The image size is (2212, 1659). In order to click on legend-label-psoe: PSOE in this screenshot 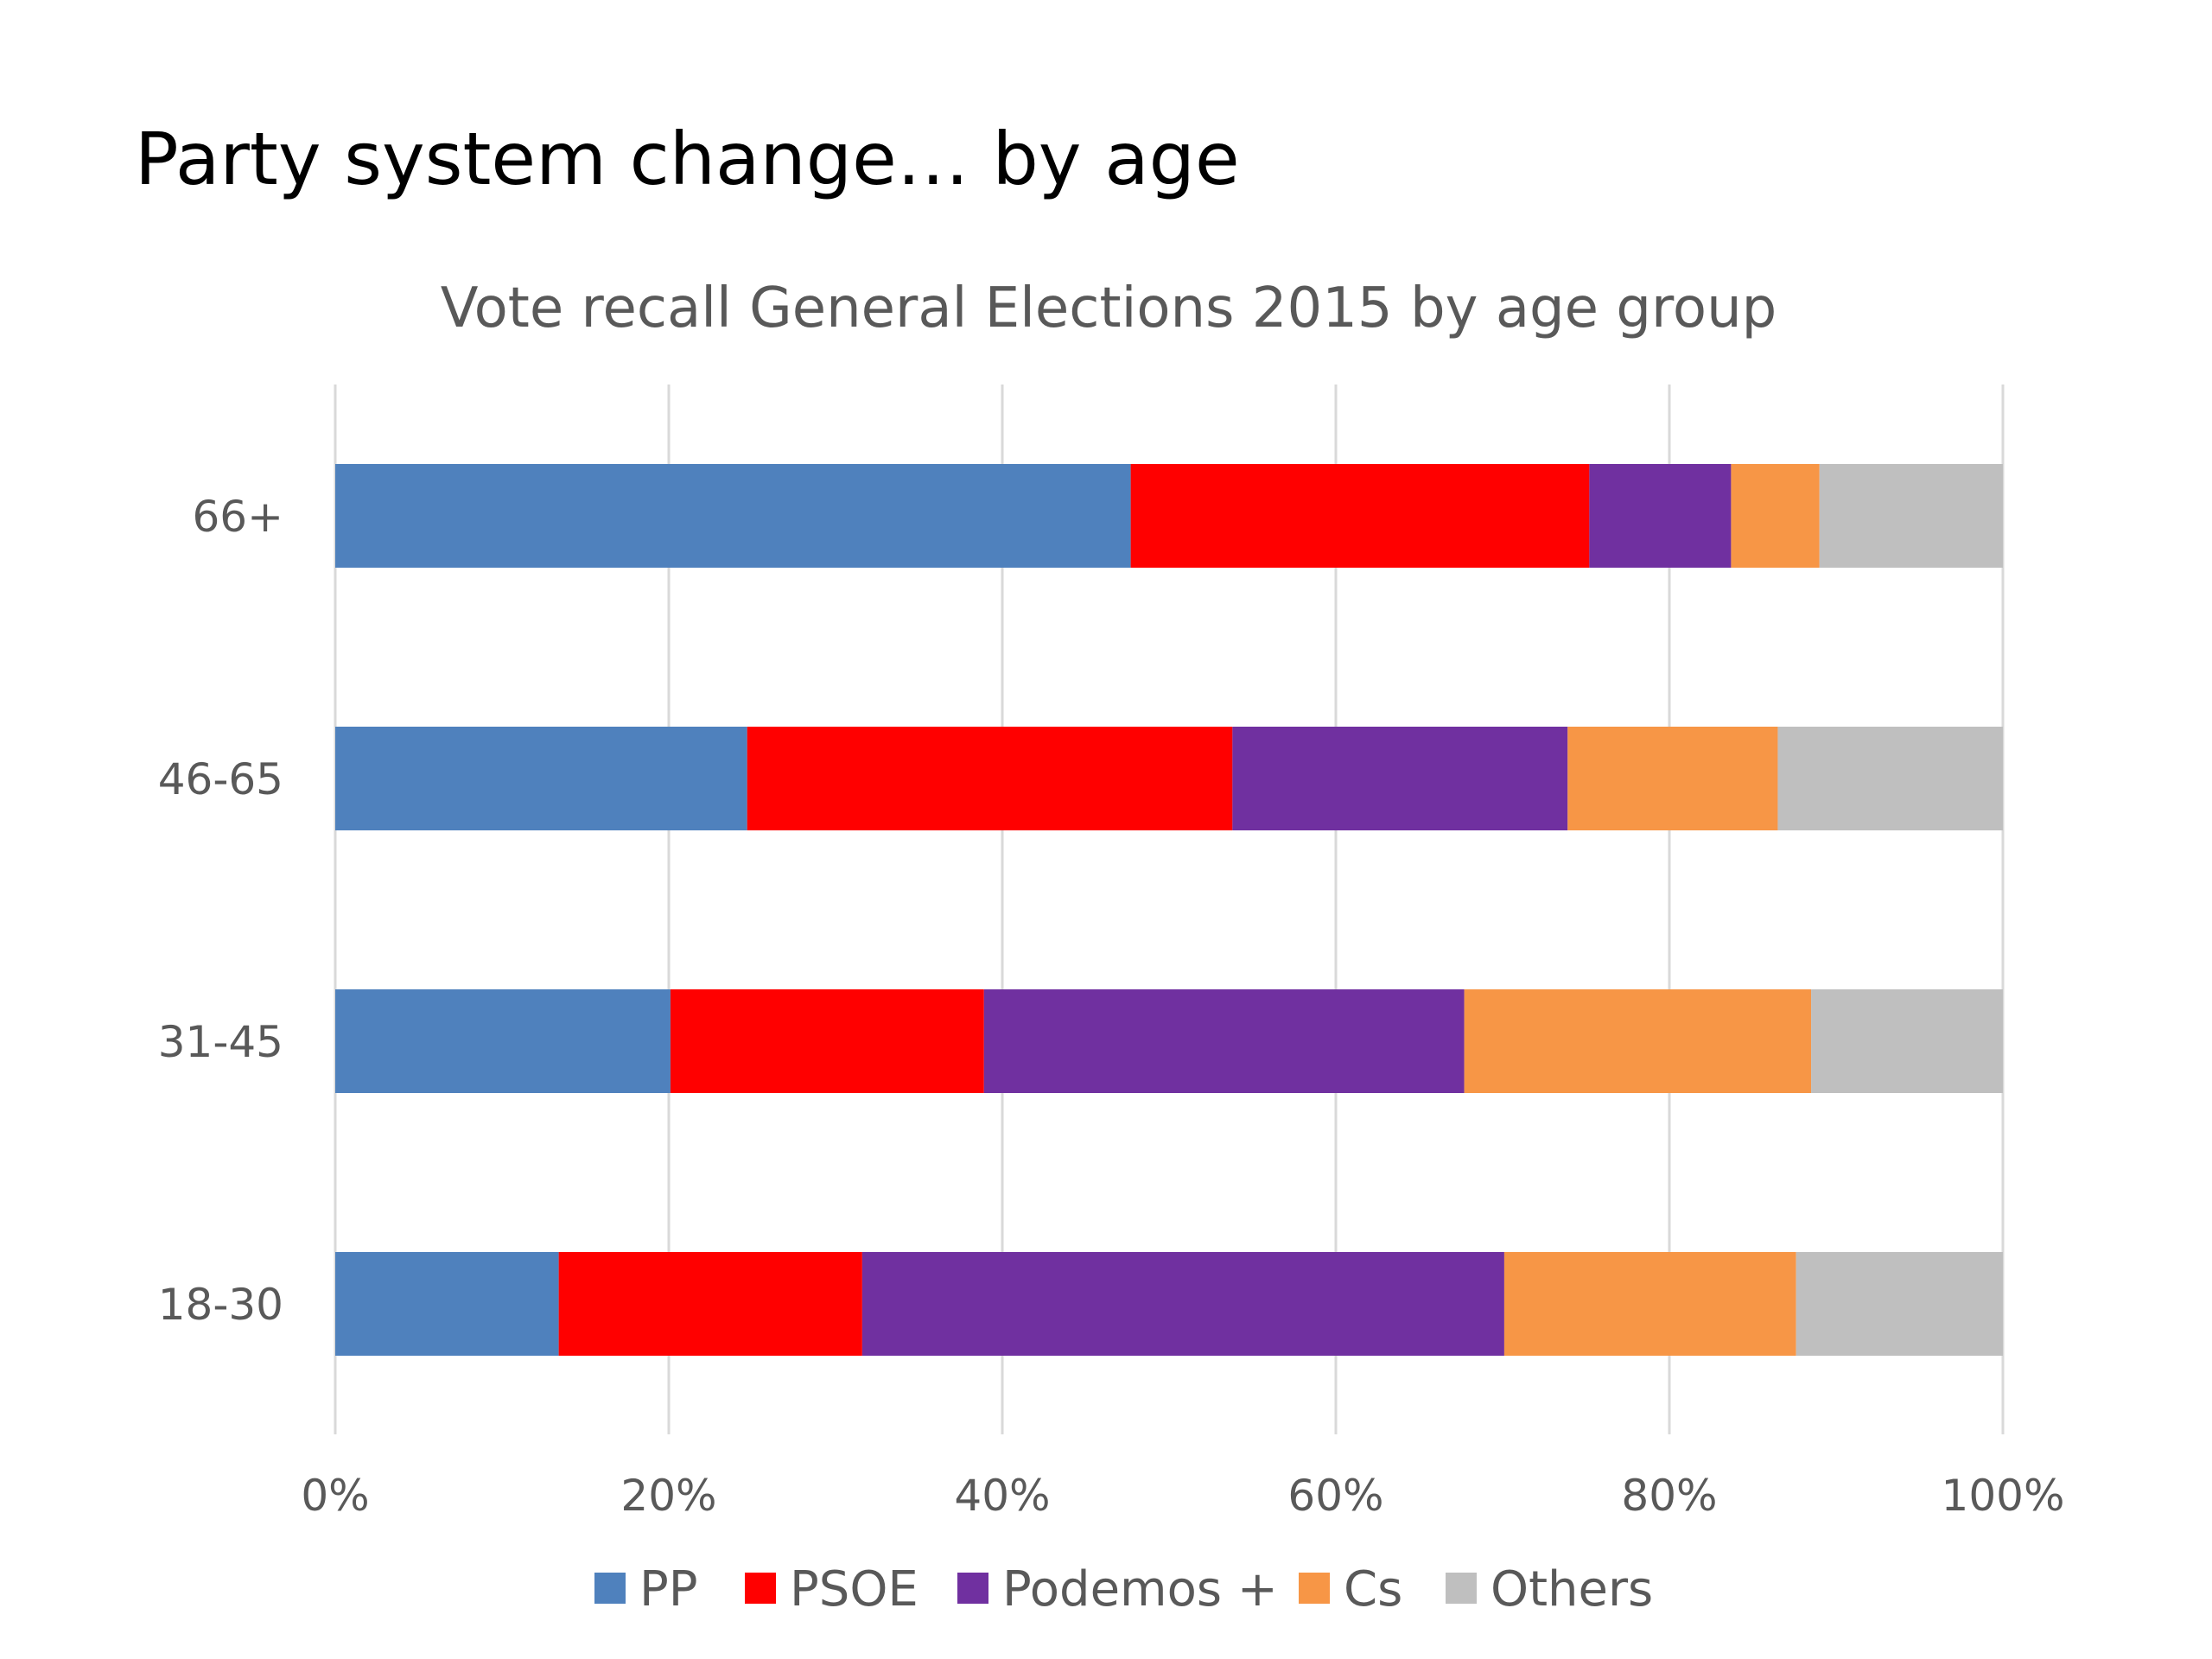, I will do `click(854, 1589)`.